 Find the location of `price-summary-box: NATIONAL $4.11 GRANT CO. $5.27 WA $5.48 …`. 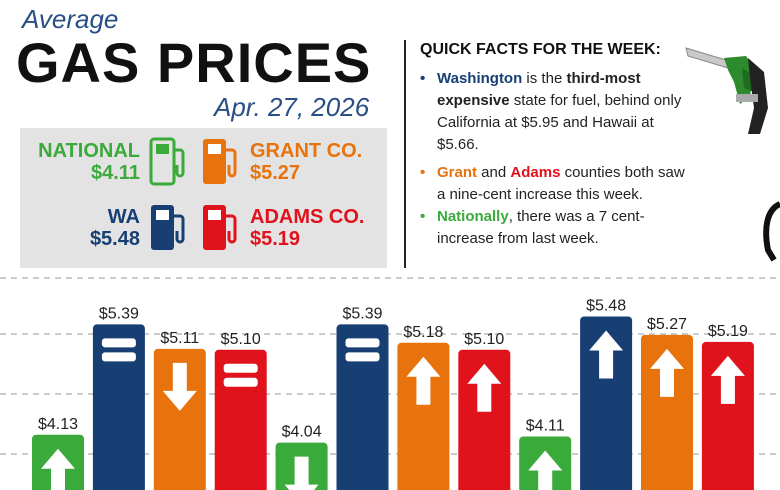

price-summary-box: NATIONAL $4.11 GRANT CO. $5.27 WA $5.48 … is located at coordinates (203, 198).